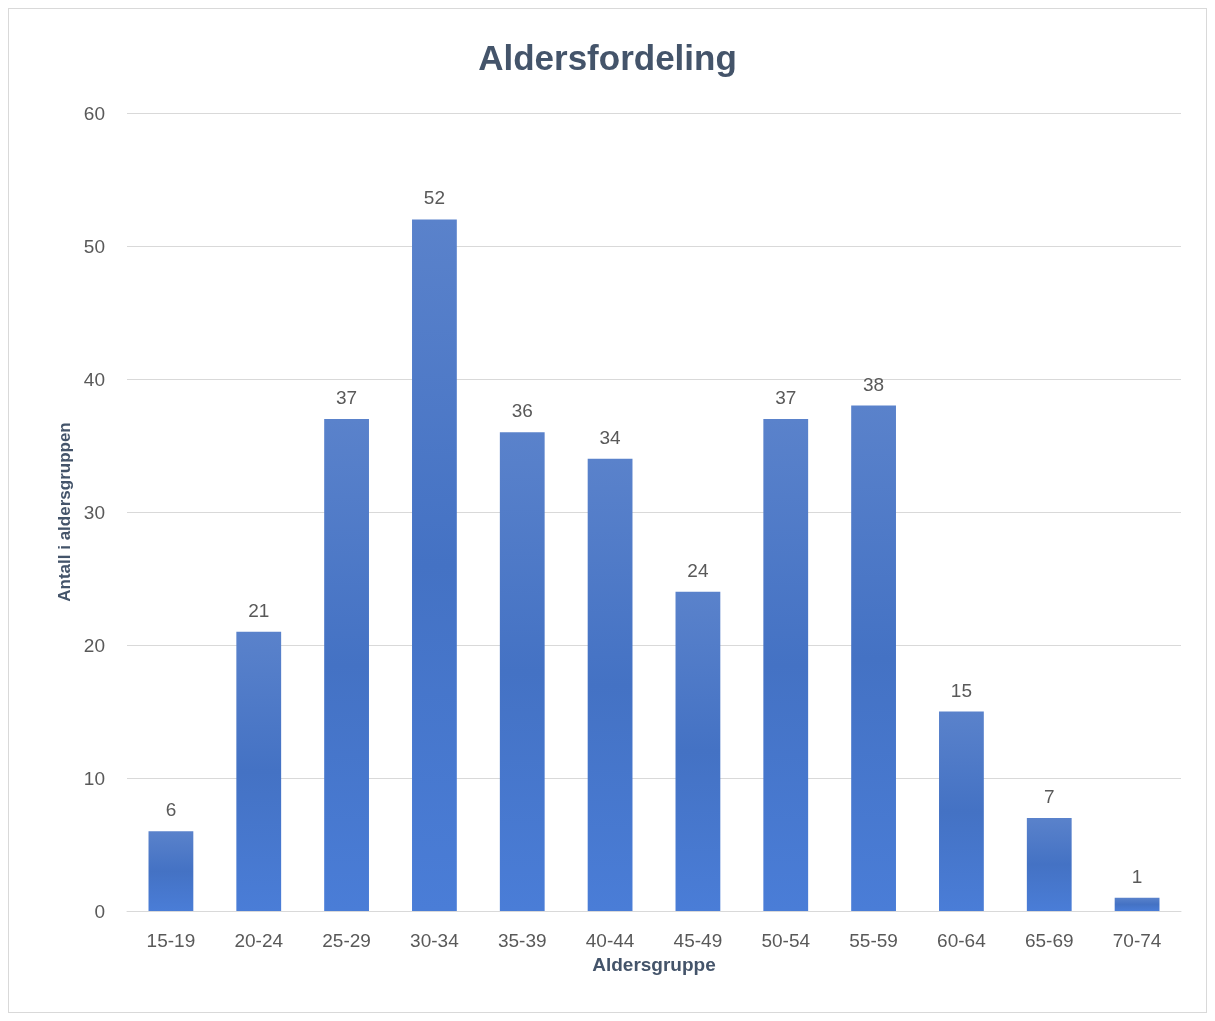 The height and width of the screenshot is (1021, 1215). I want to click on y-tick-label: 30, so click(94, 512).